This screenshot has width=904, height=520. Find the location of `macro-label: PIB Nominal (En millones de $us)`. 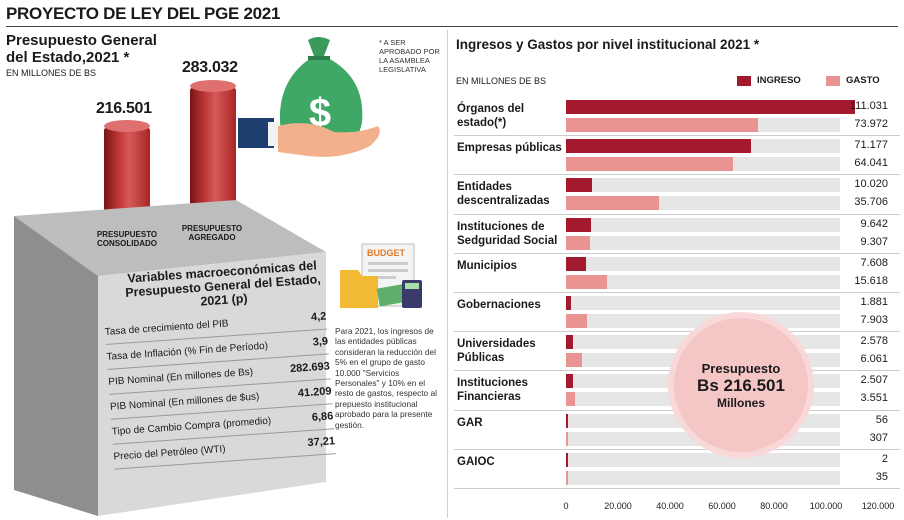

macro-label: PIB Nominal (En millones de $us) is located at coordinates (184, 401).